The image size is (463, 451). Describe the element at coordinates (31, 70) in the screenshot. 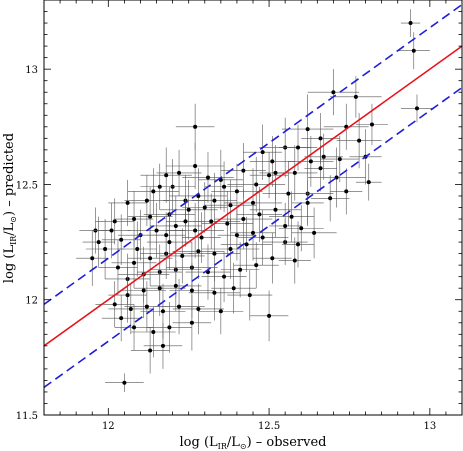

I see `y-tick-label: 13` at that location.